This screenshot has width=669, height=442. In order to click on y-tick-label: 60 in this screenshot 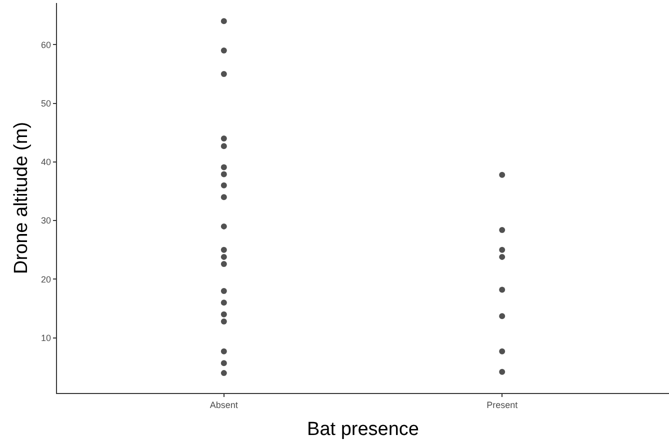, I will do `click(46, 45)`.